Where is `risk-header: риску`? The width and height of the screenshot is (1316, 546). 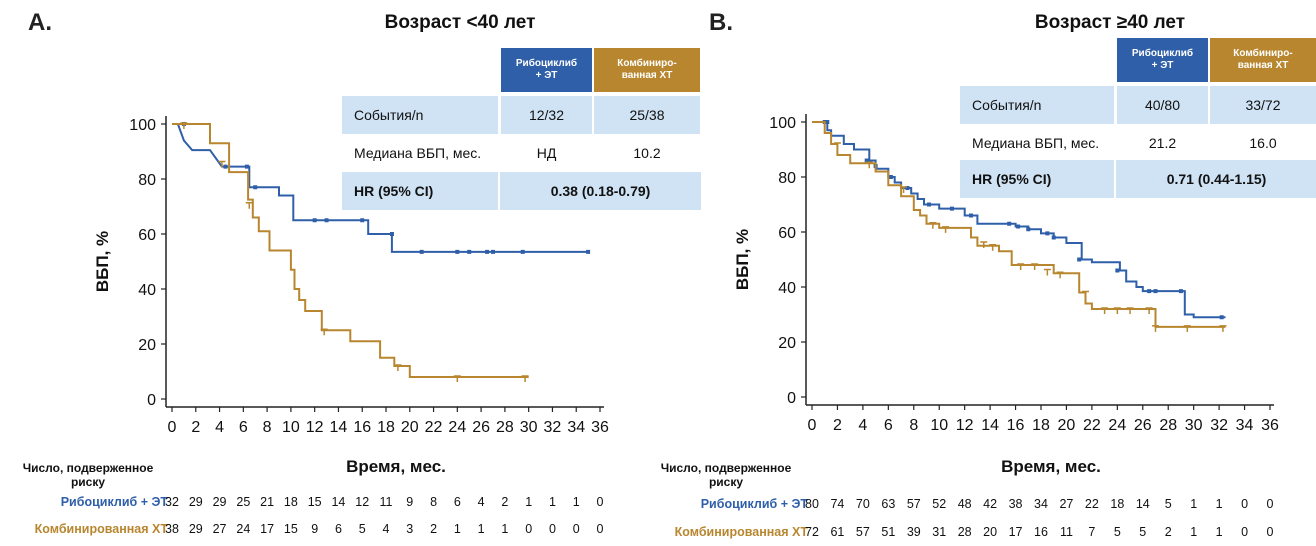
risk-header: риску is located at coordinates (88, 482).